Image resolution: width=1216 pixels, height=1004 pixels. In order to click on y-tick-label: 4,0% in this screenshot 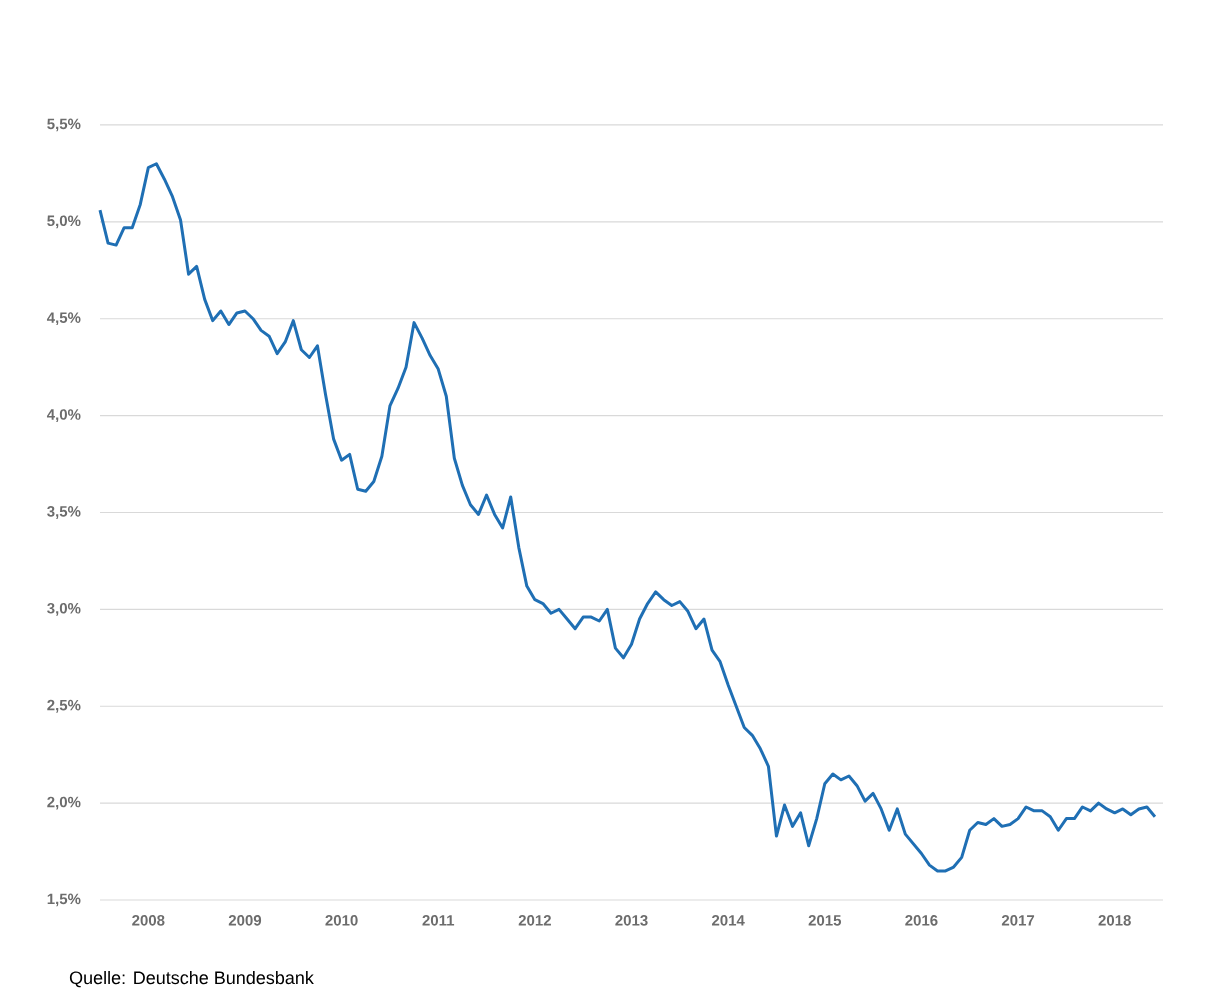, I will do `click(63, 415)`.